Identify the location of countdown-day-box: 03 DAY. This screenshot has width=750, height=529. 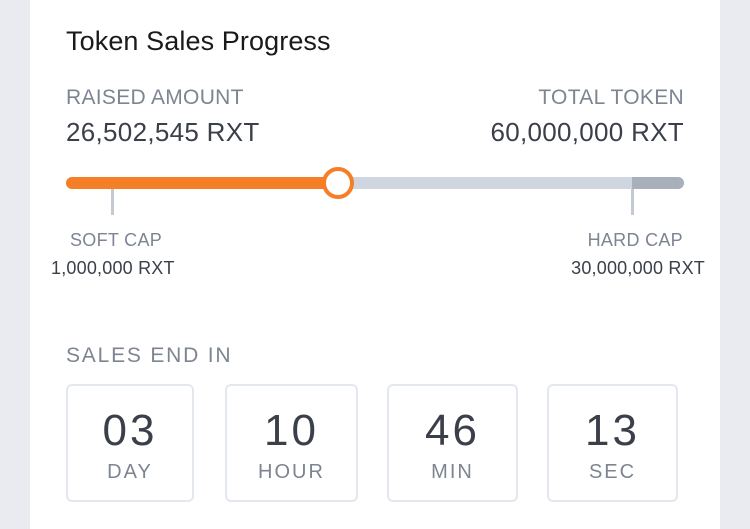
(130, 443).